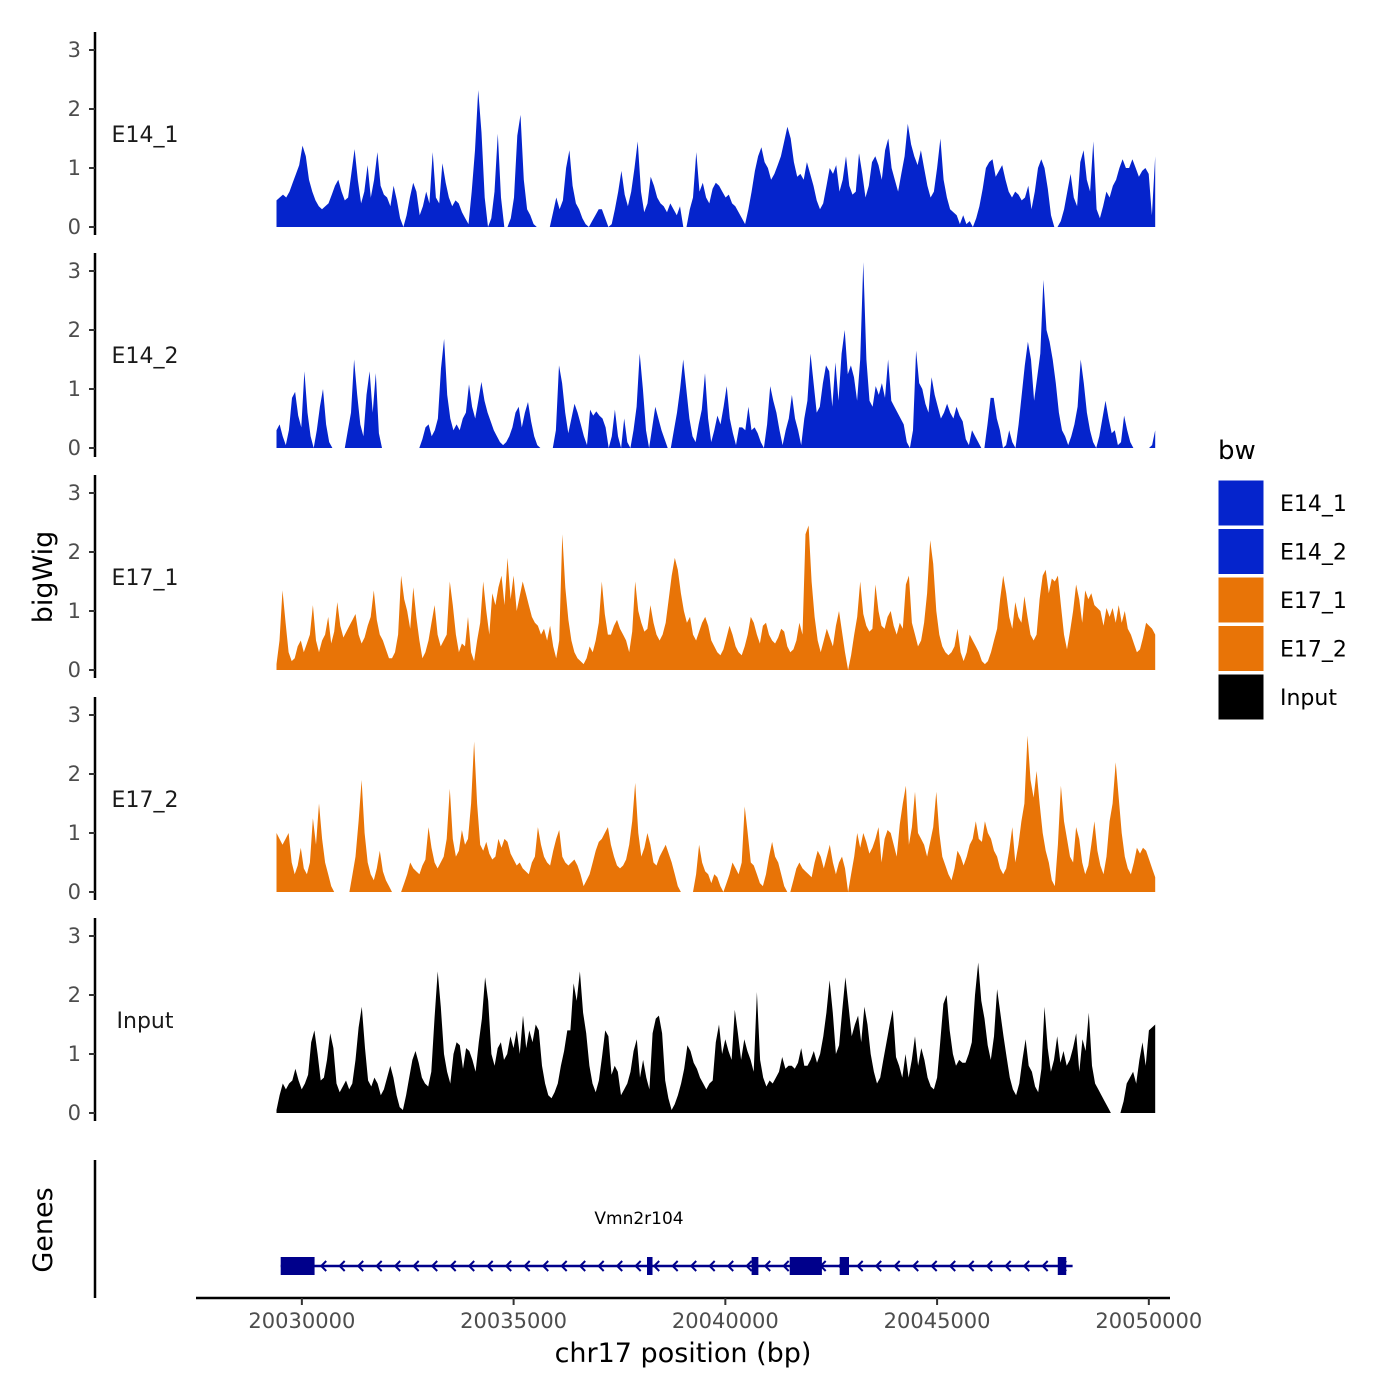 The image size is (1400, 1400). What do you see at coordinates (1313, 553) in the screenshot?
I see `legend-label: E14_2` at bounding box center [1313, 553].